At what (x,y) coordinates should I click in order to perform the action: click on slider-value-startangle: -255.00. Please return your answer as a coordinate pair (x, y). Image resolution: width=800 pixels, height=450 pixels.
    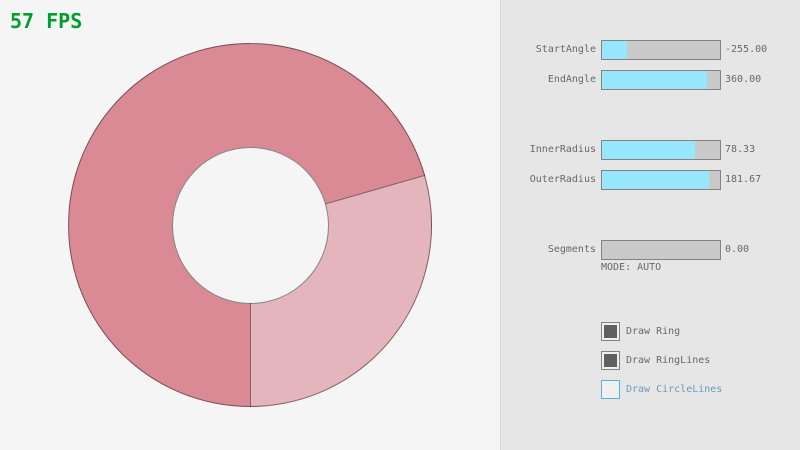
    Looking at the image, I should click on (746, 49).